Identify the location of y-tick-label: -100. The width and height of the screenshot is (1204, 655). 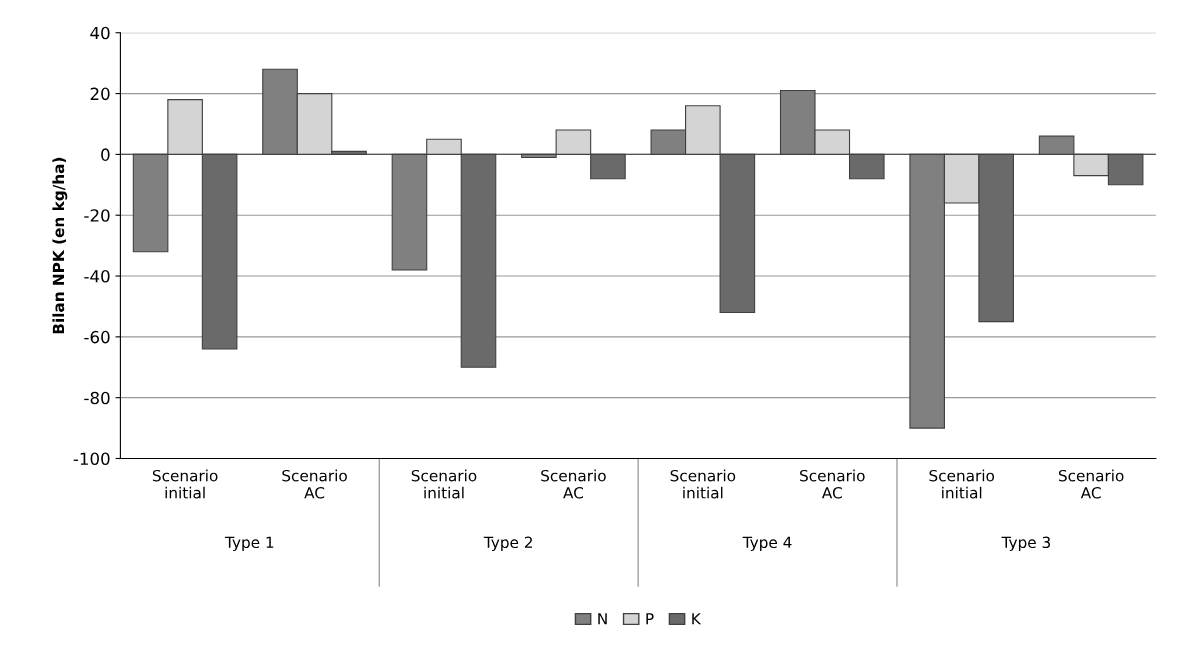
(91, 459).